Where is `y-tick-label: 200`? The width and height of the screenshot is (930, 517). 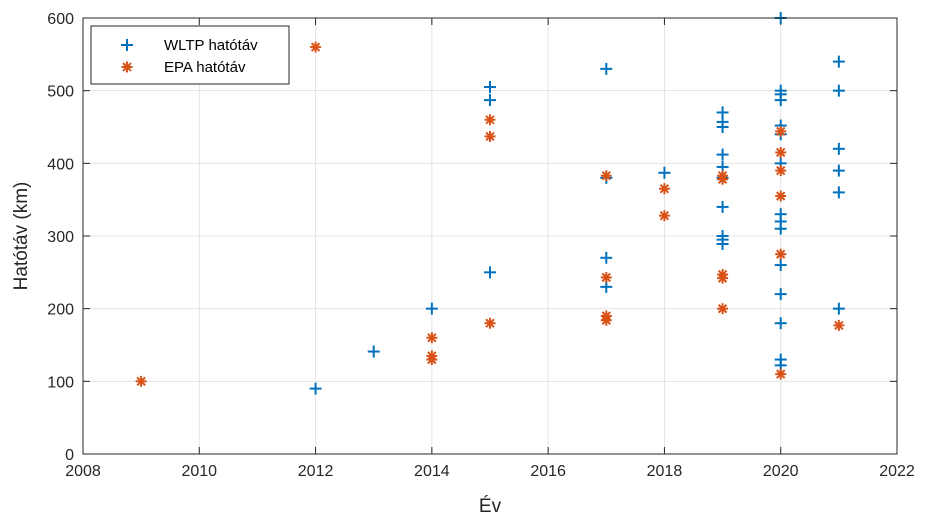
y-tick-label: 200 is located at coordinates (60, 310).